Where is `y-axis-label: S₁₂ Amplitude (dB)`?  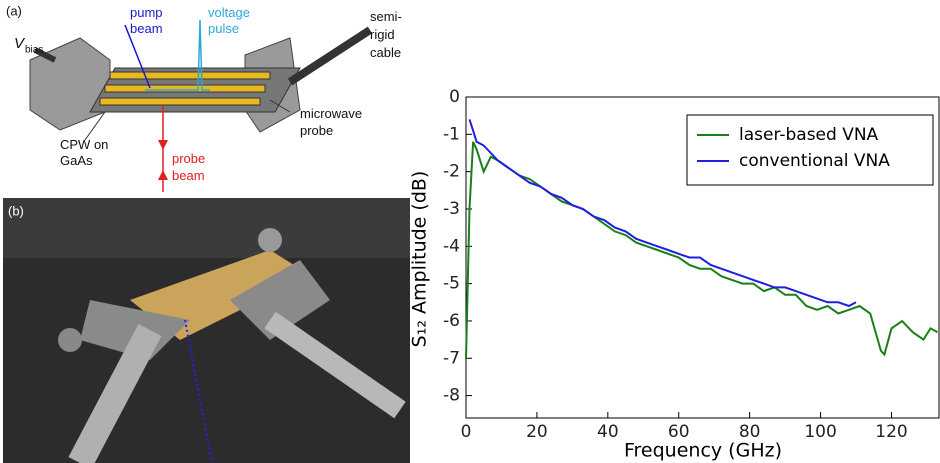 y-axis-label: S₁₂ Amplitude (dB) is located at coordinates (420, 259).